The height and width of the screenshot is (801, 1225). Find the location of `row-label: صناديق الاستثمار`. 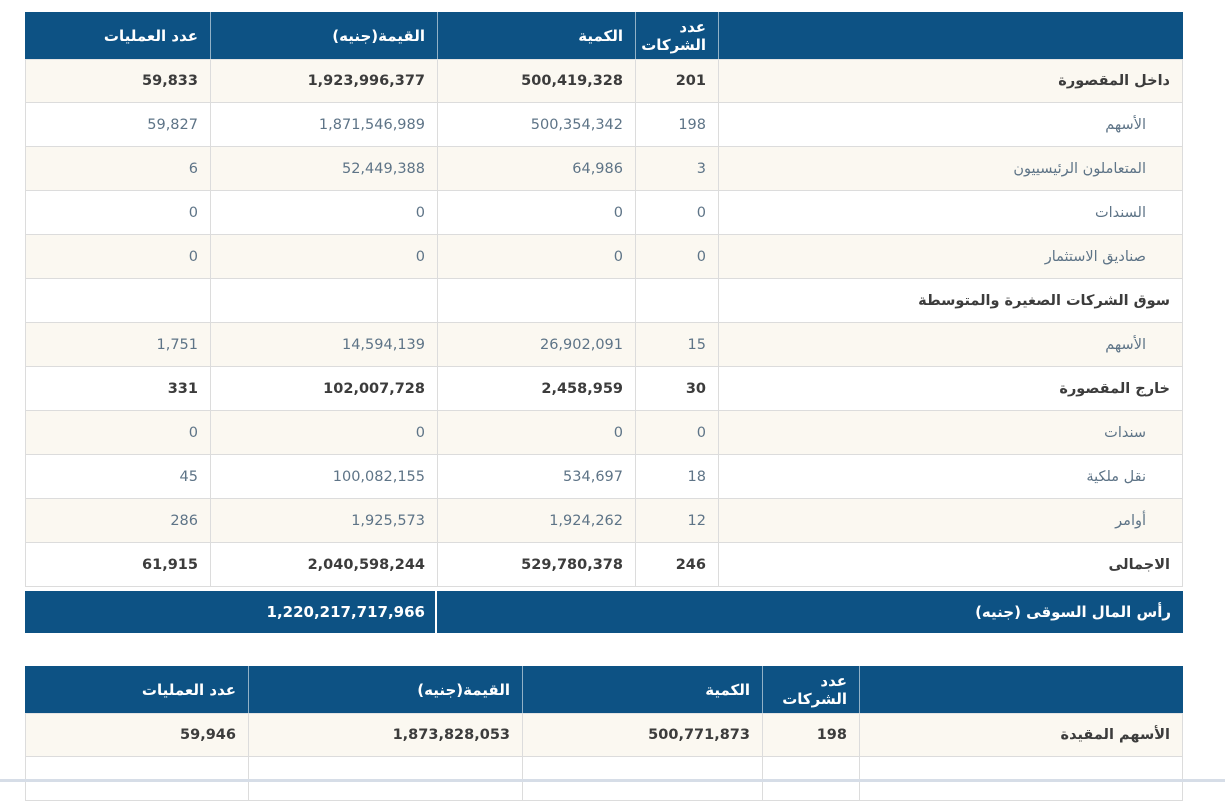

row-label: صناديق الاستثمار is located at coordinates (950, 257).